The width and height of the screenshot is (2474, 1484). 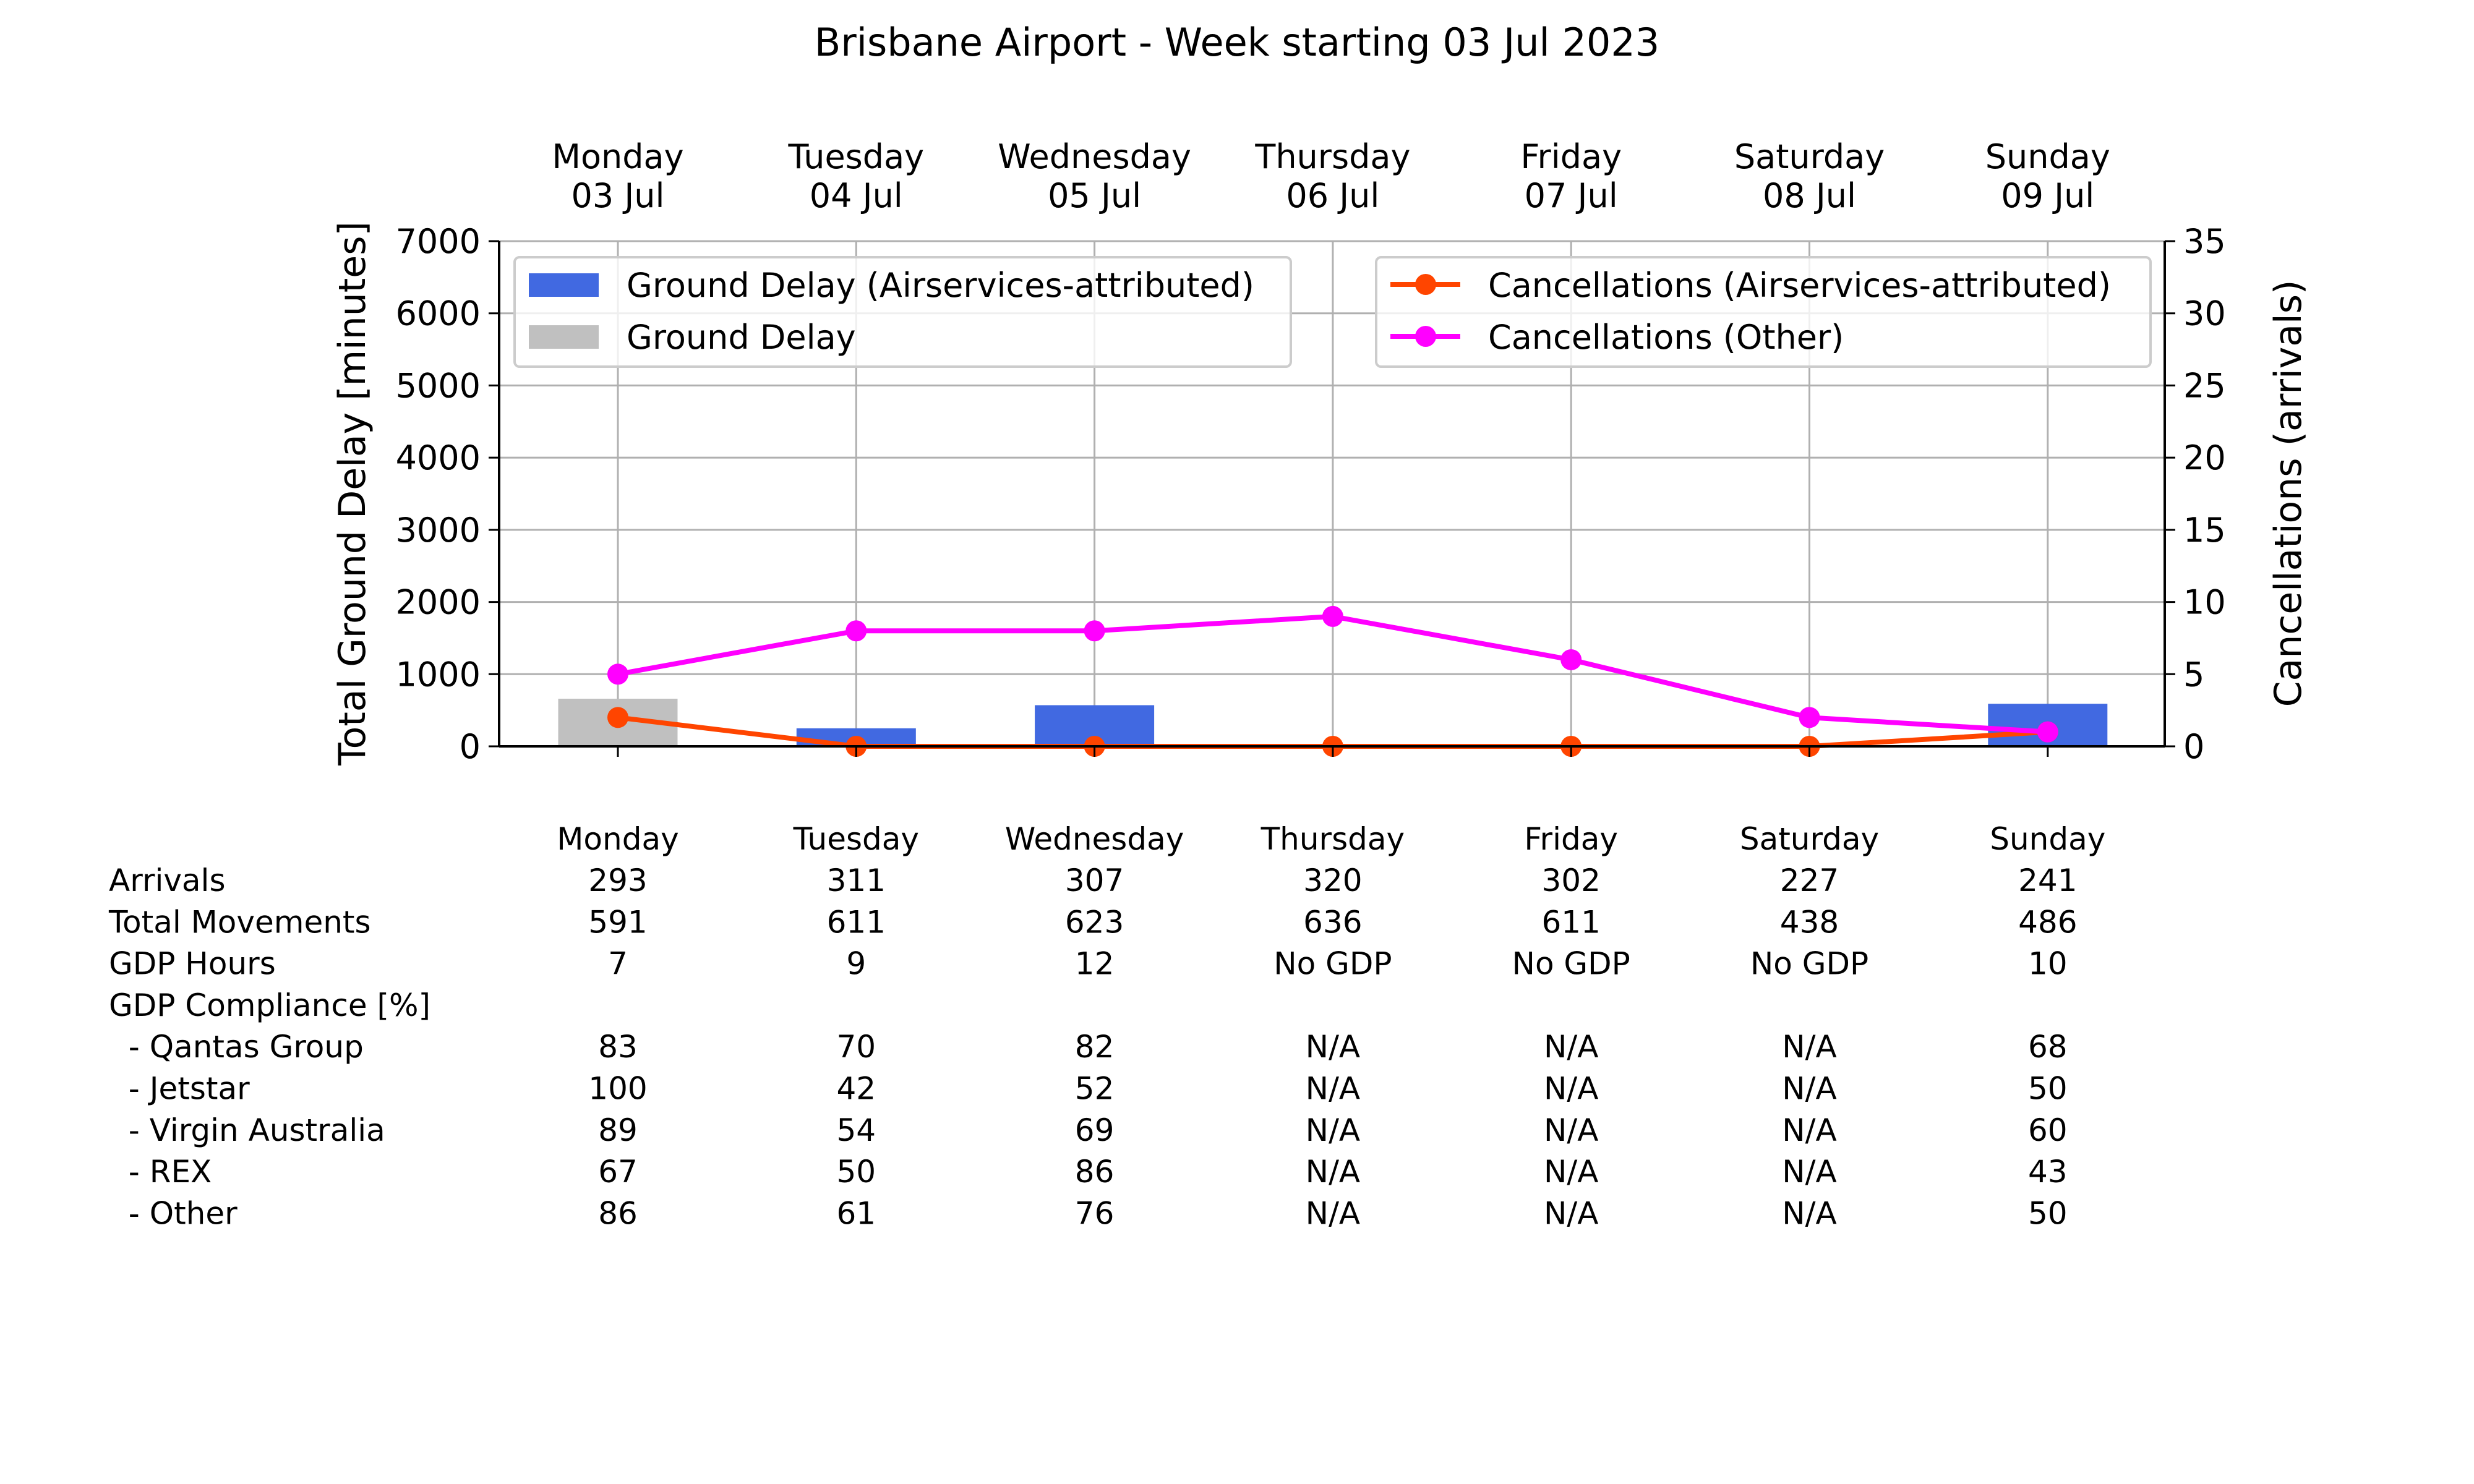 I want to click on y-tick-label-left: 7000, so click(x=439, y=241).